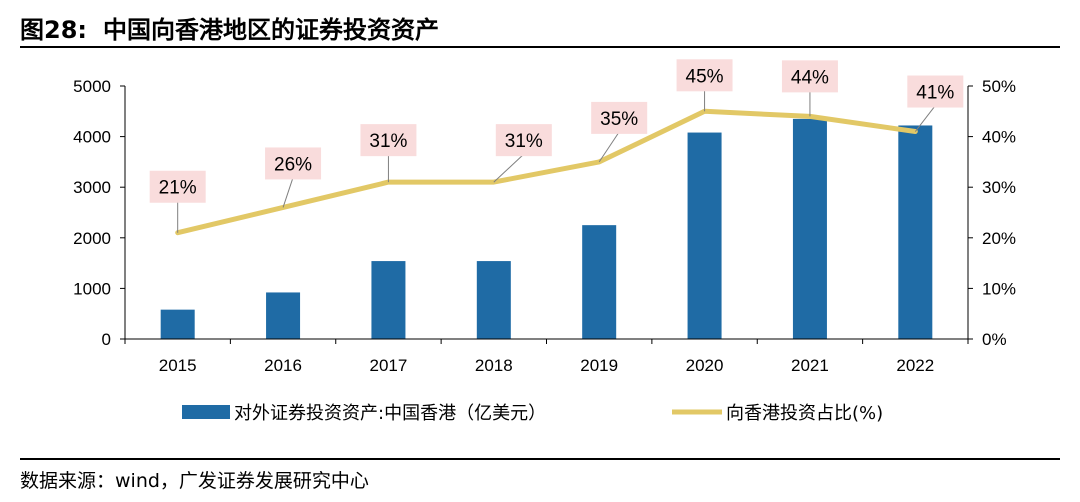  I want to click on y-left-tick-label: 5000, so click(92, 86).